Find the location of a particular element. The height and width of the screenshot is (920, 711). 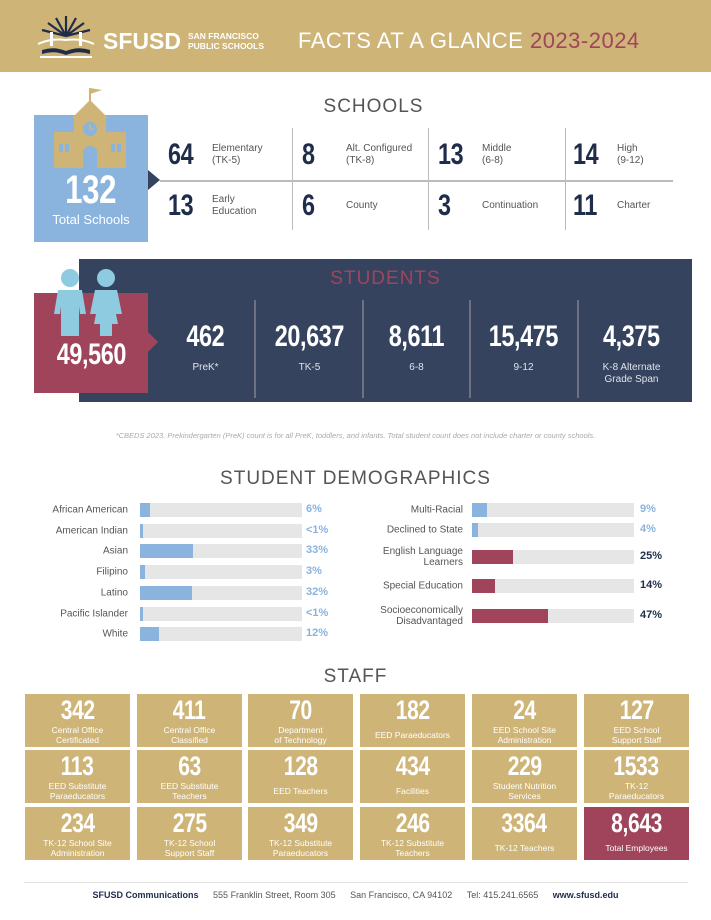

staff-tile: 128 EED Teachers is located at coordinates (300, 776).